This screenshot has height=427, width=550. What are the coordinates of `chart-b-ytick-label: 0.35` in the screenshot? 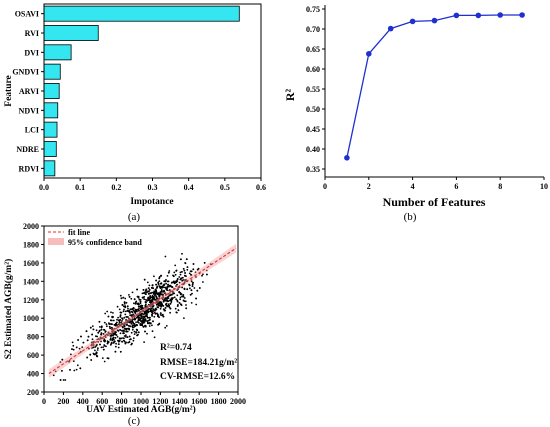 It's located at (313, 169).